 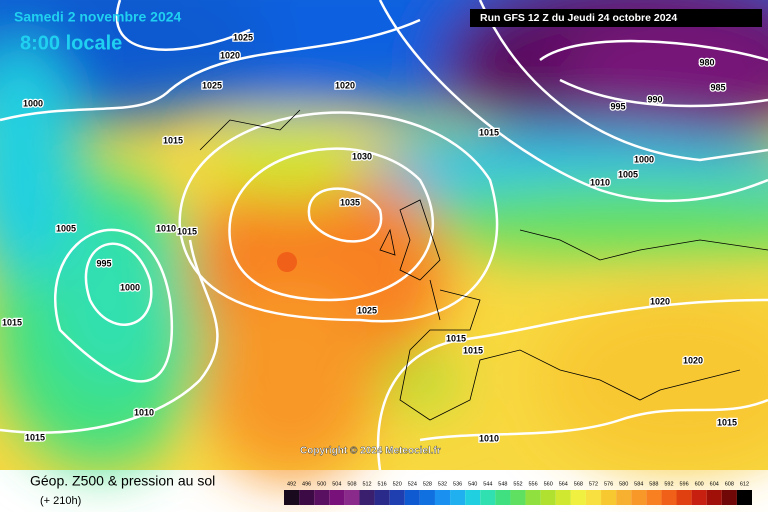 What do you see at coordinates (548, 484) in the screenshot?
I see `scale-label: 560` at bounding box center [548, 484].